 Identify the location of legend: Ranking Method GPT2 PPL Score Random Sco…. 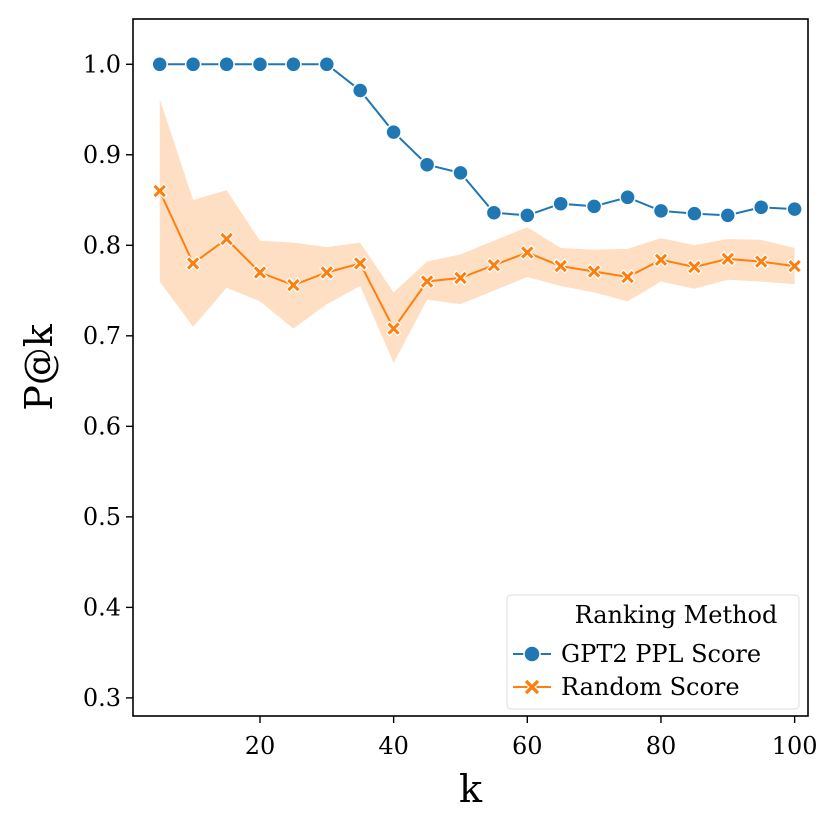
(653, 652).